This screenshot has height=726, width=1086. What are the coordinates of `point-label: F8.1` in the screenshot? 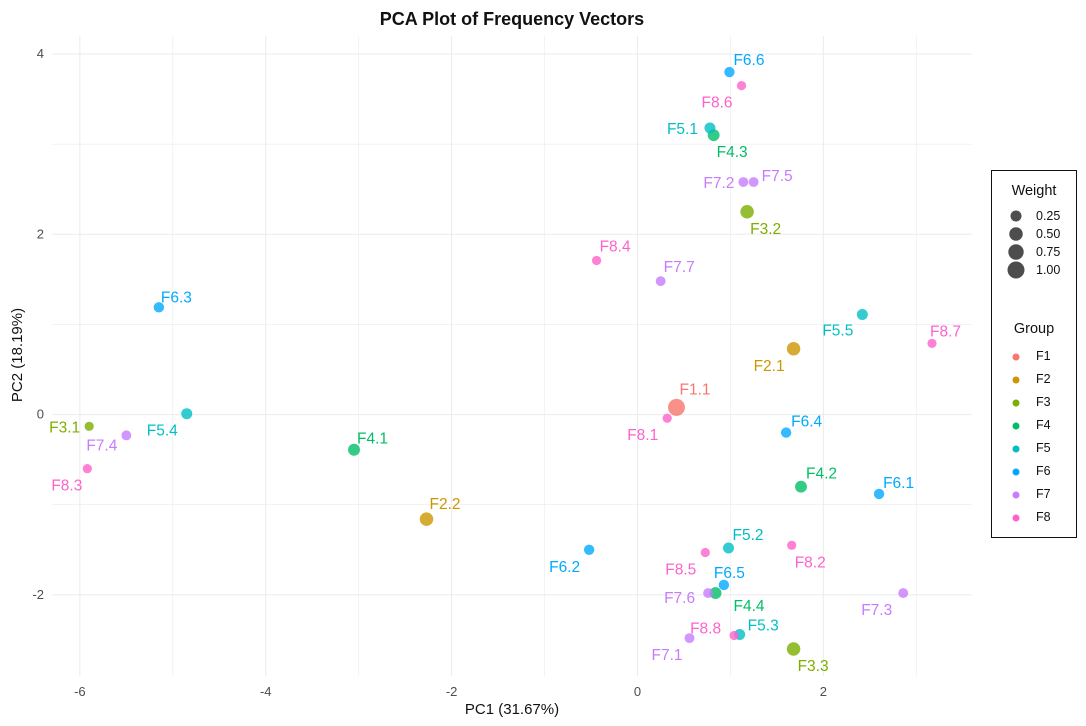 It's located at (642, 435).